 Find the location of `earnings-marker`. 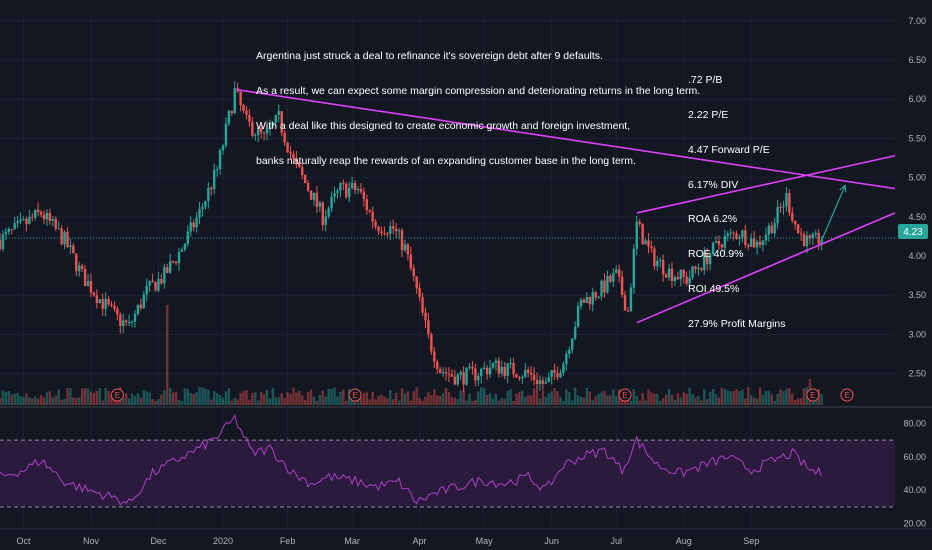

earnings-marker is located at coordinates (355, 395).